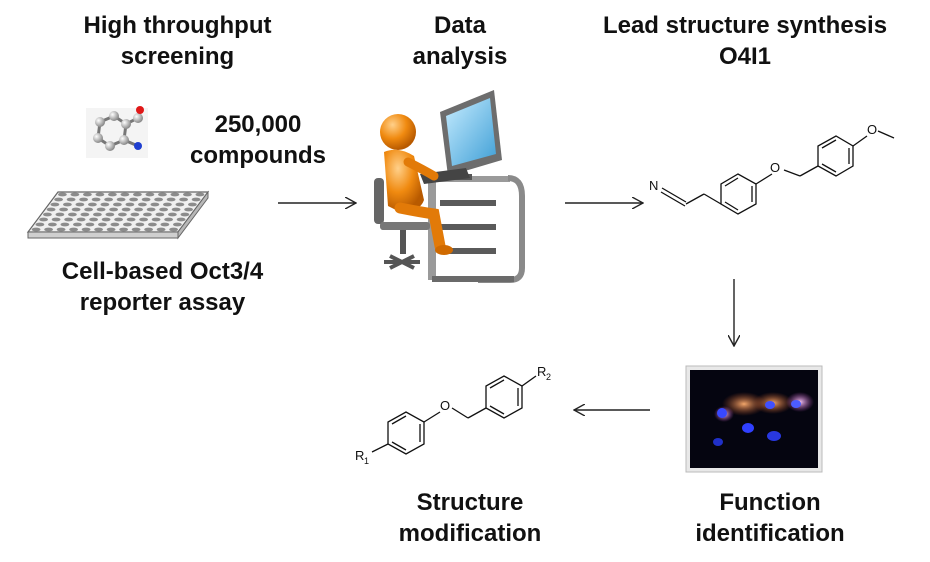 This screenshot has width=930, height=562. What do you see at coordinates (445, 405) in the screenshot?
I see `mod-ether-o-atom: O` at bounding box center [445, 405].